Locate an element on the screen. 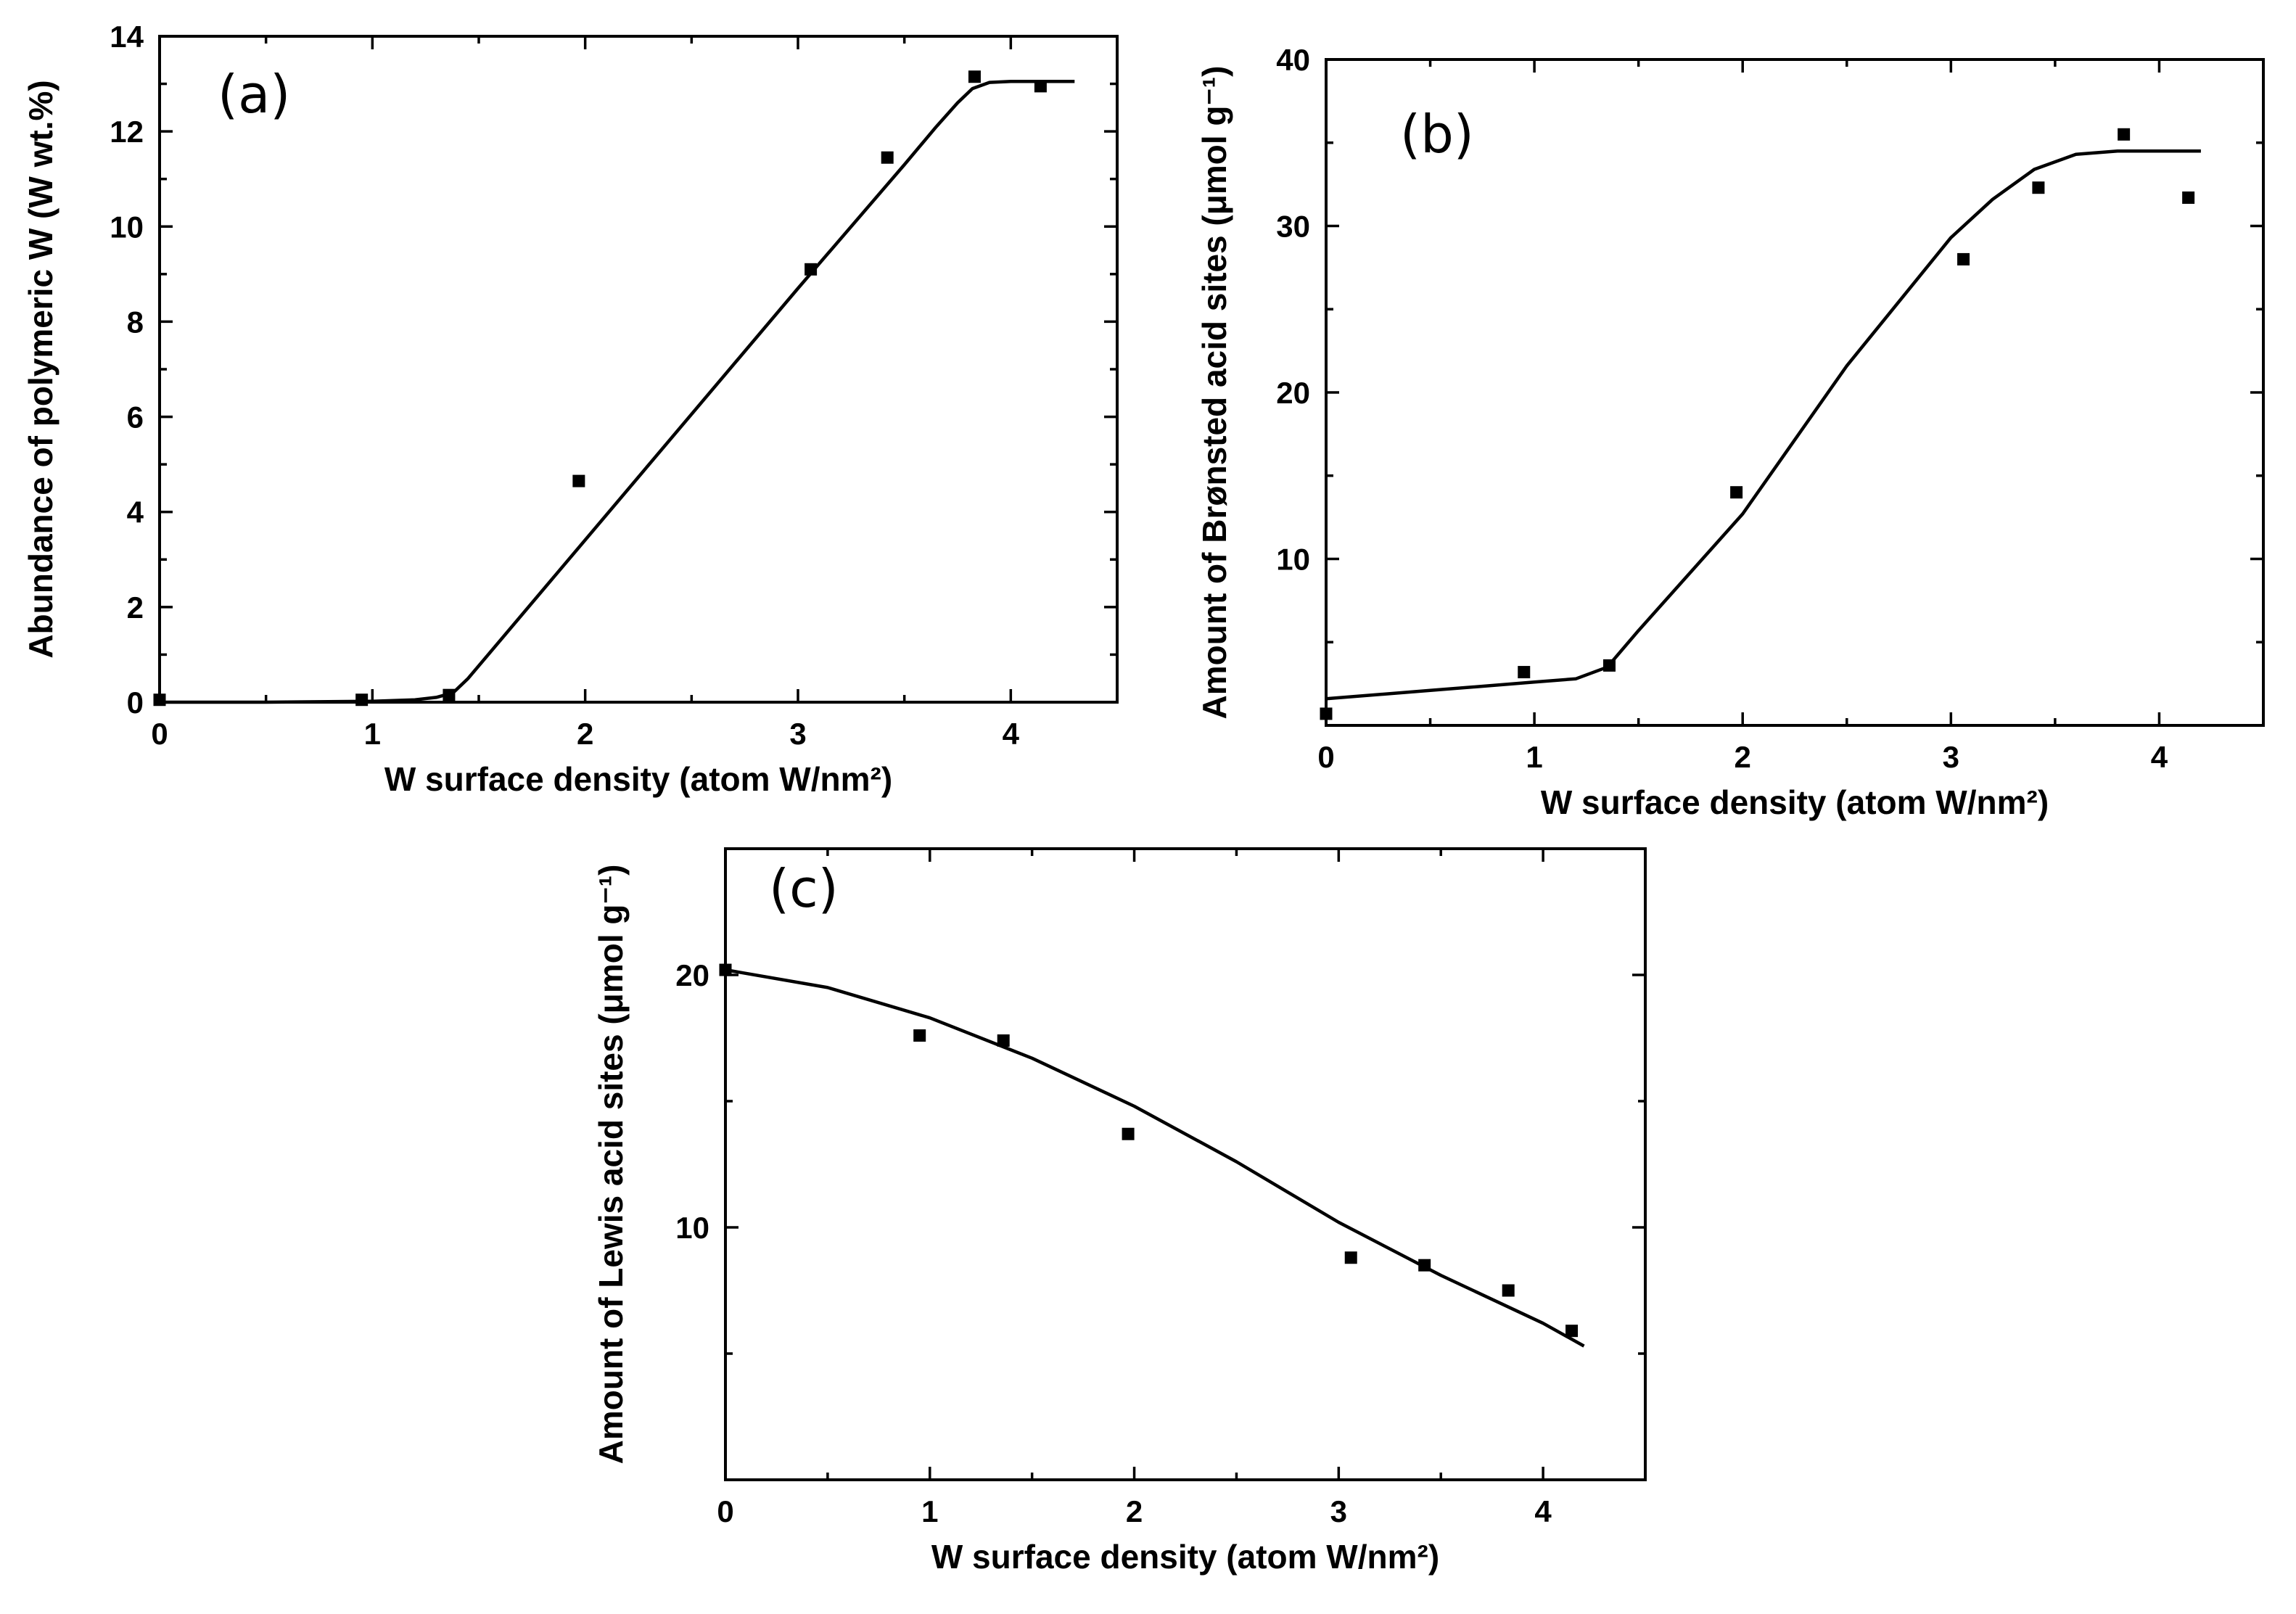 The image size is (2296, 1614). y-tick-label: 2 is located at coordinates (135, 607).